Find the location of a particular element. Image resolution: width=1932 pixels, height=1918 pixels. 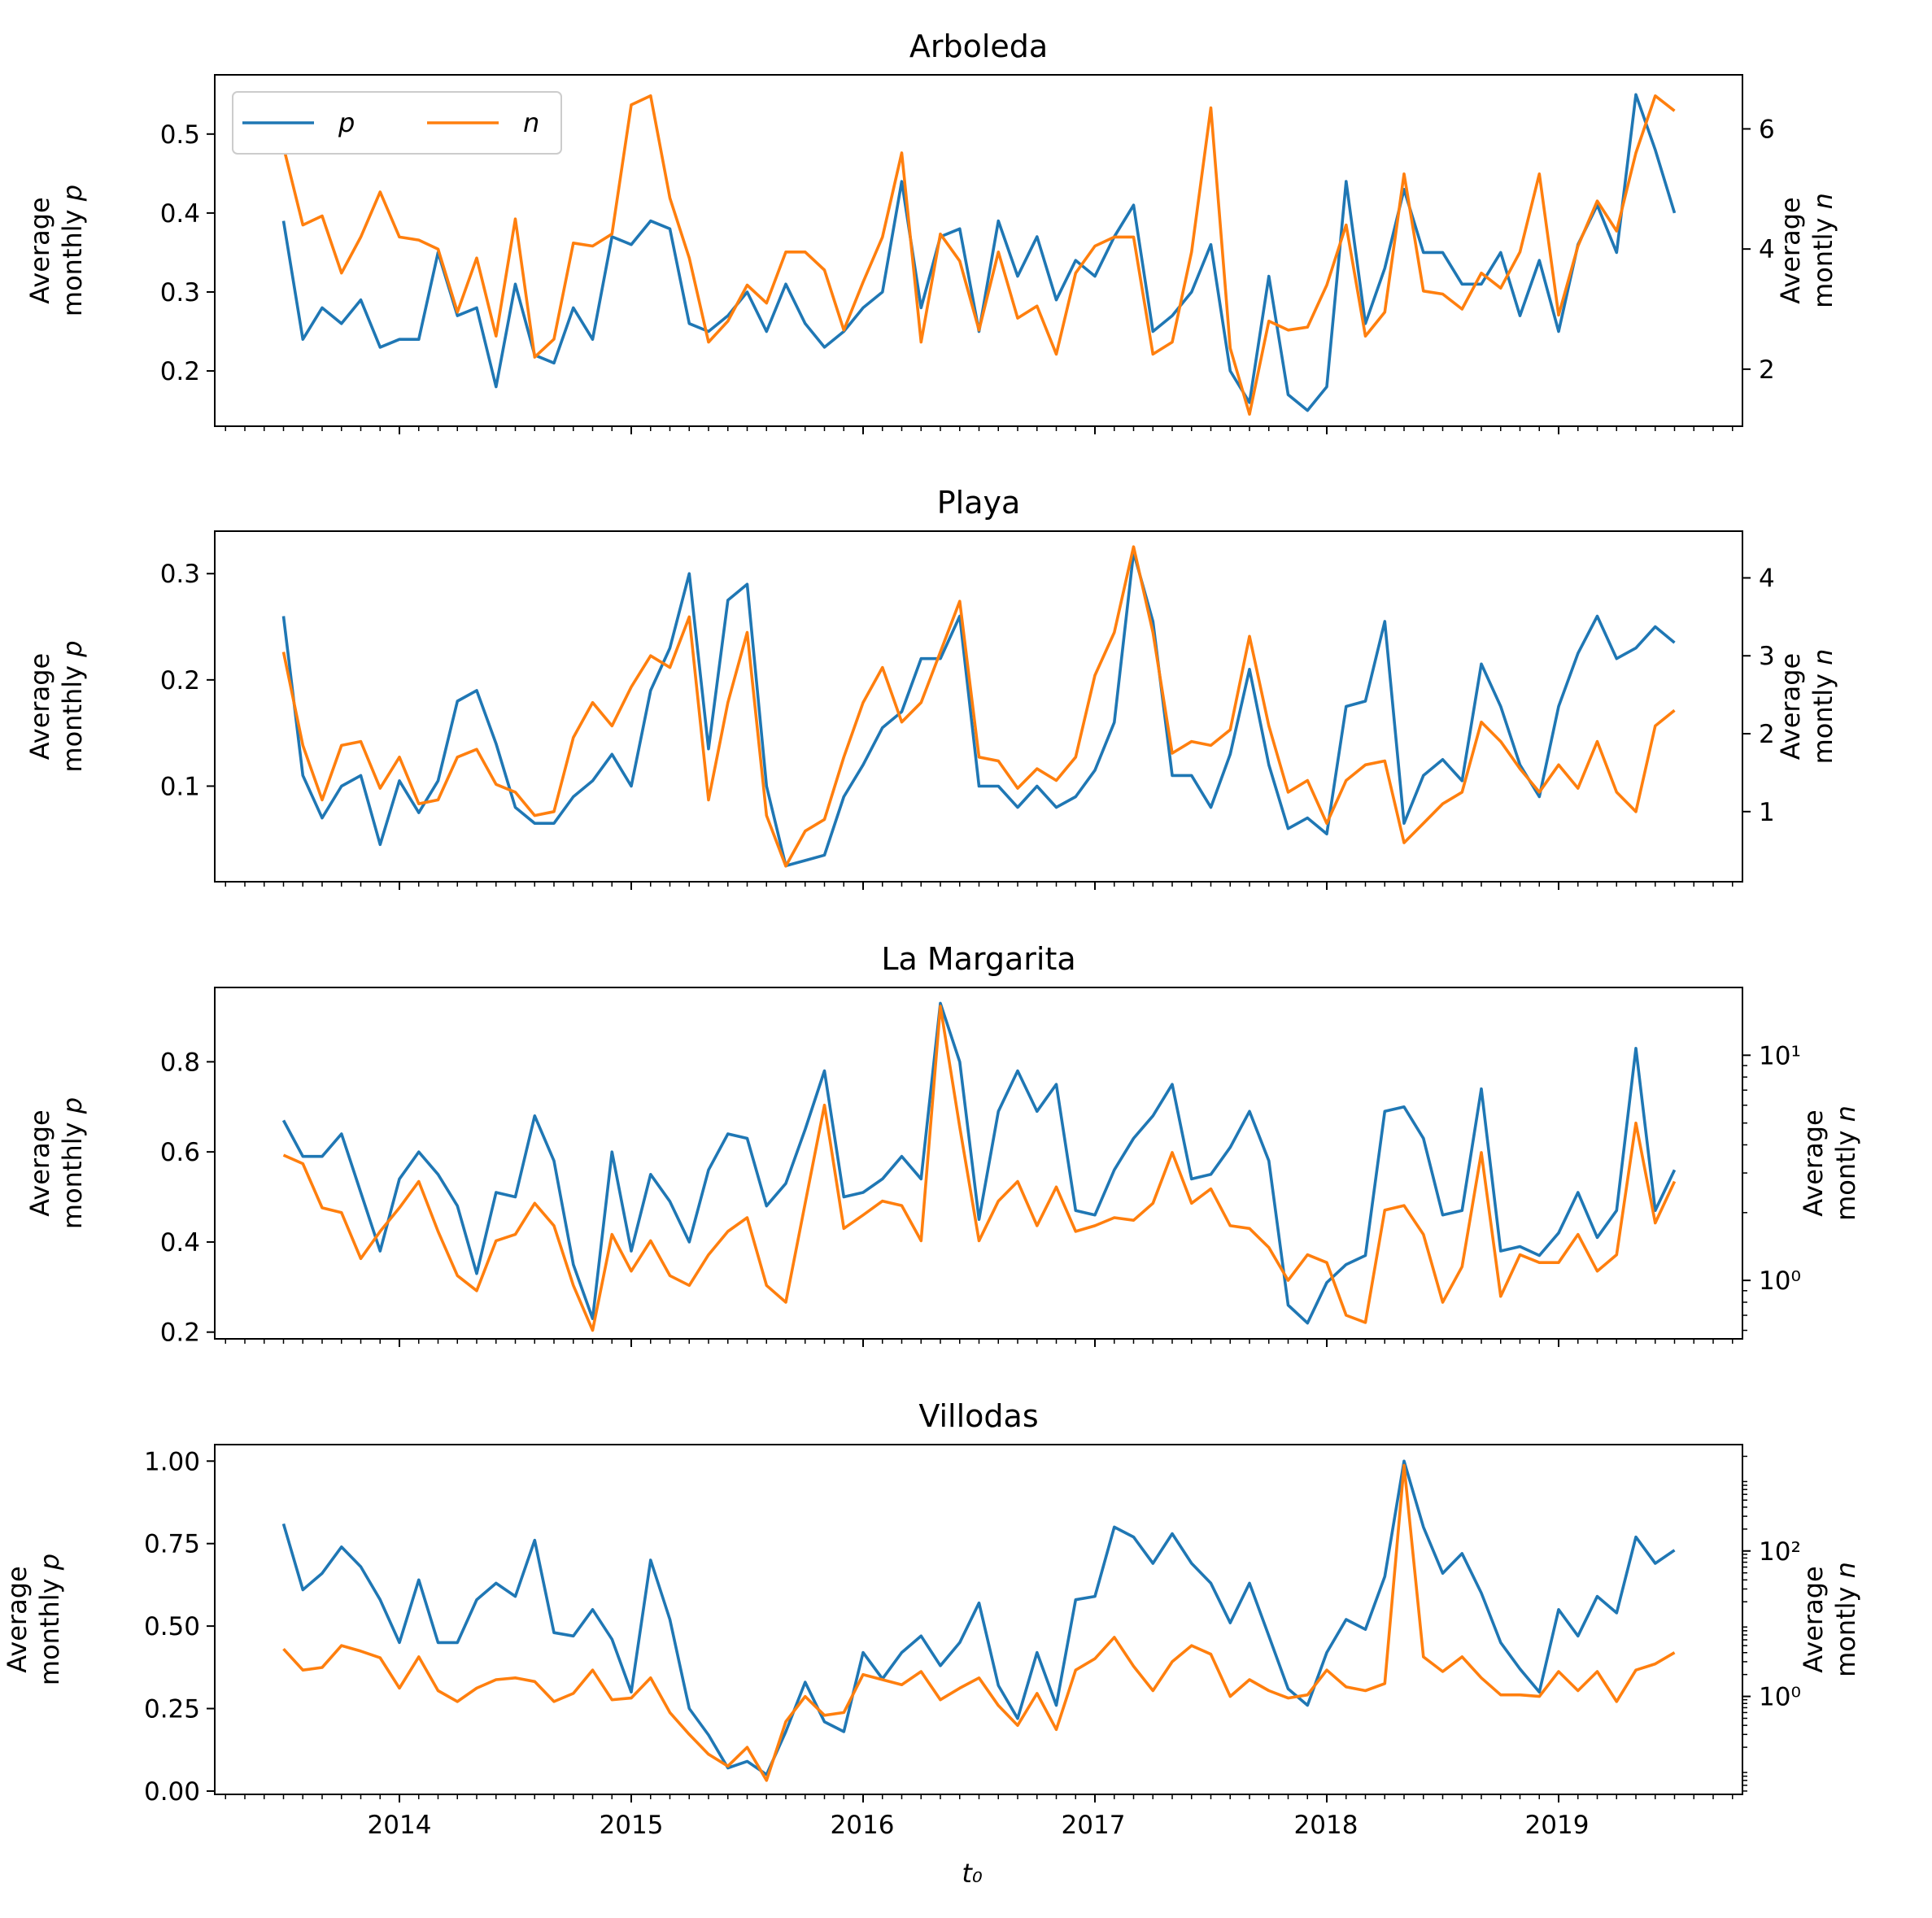

right-tick-label: 6 is located at coordinates (1767, 129).